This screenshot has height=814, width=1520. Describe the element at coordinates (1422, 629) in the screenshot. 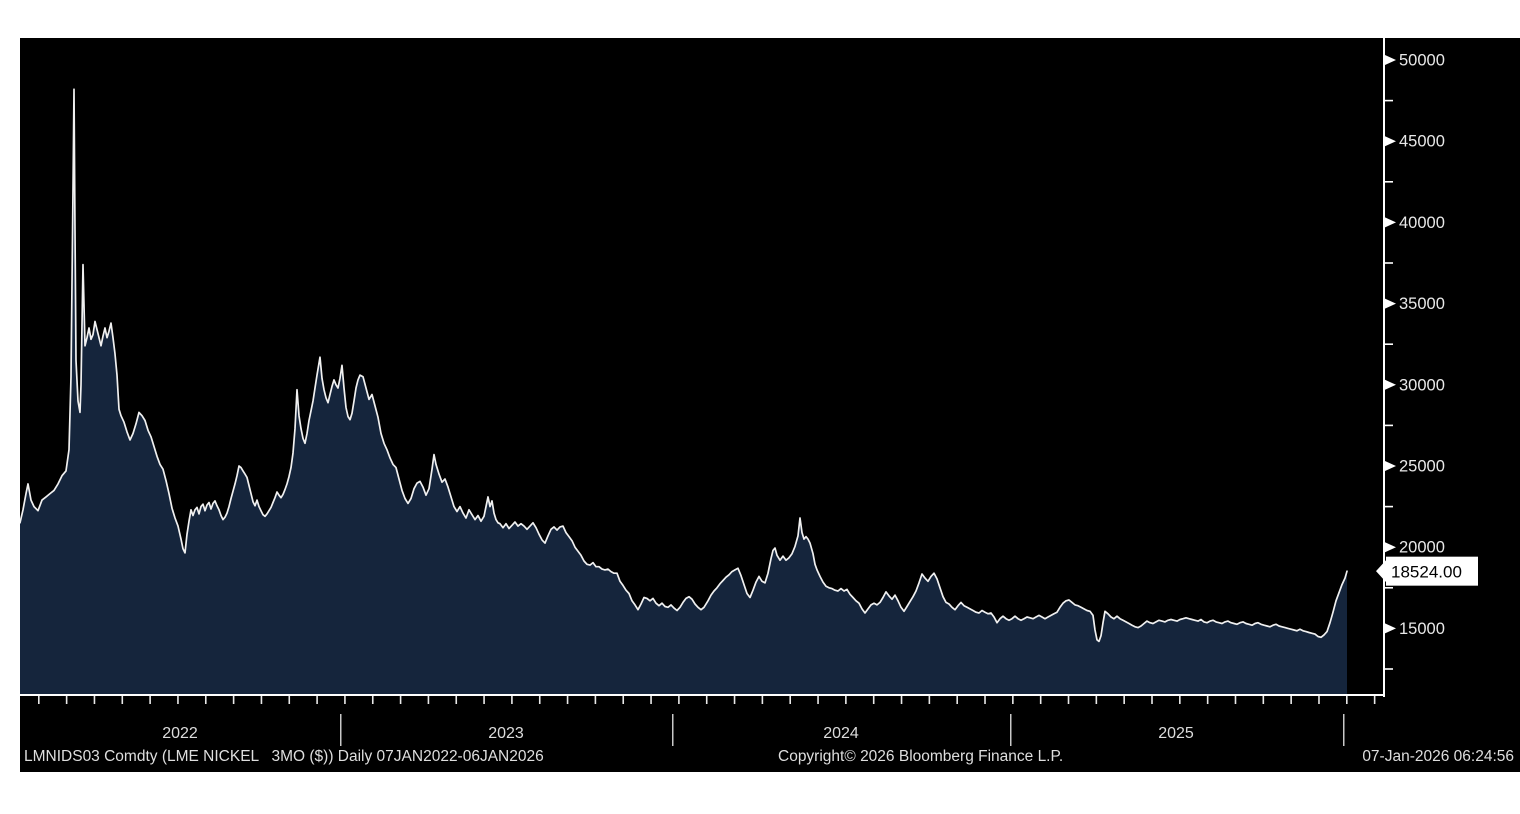

I see `y-axis-tick-label: 15000` at that location.